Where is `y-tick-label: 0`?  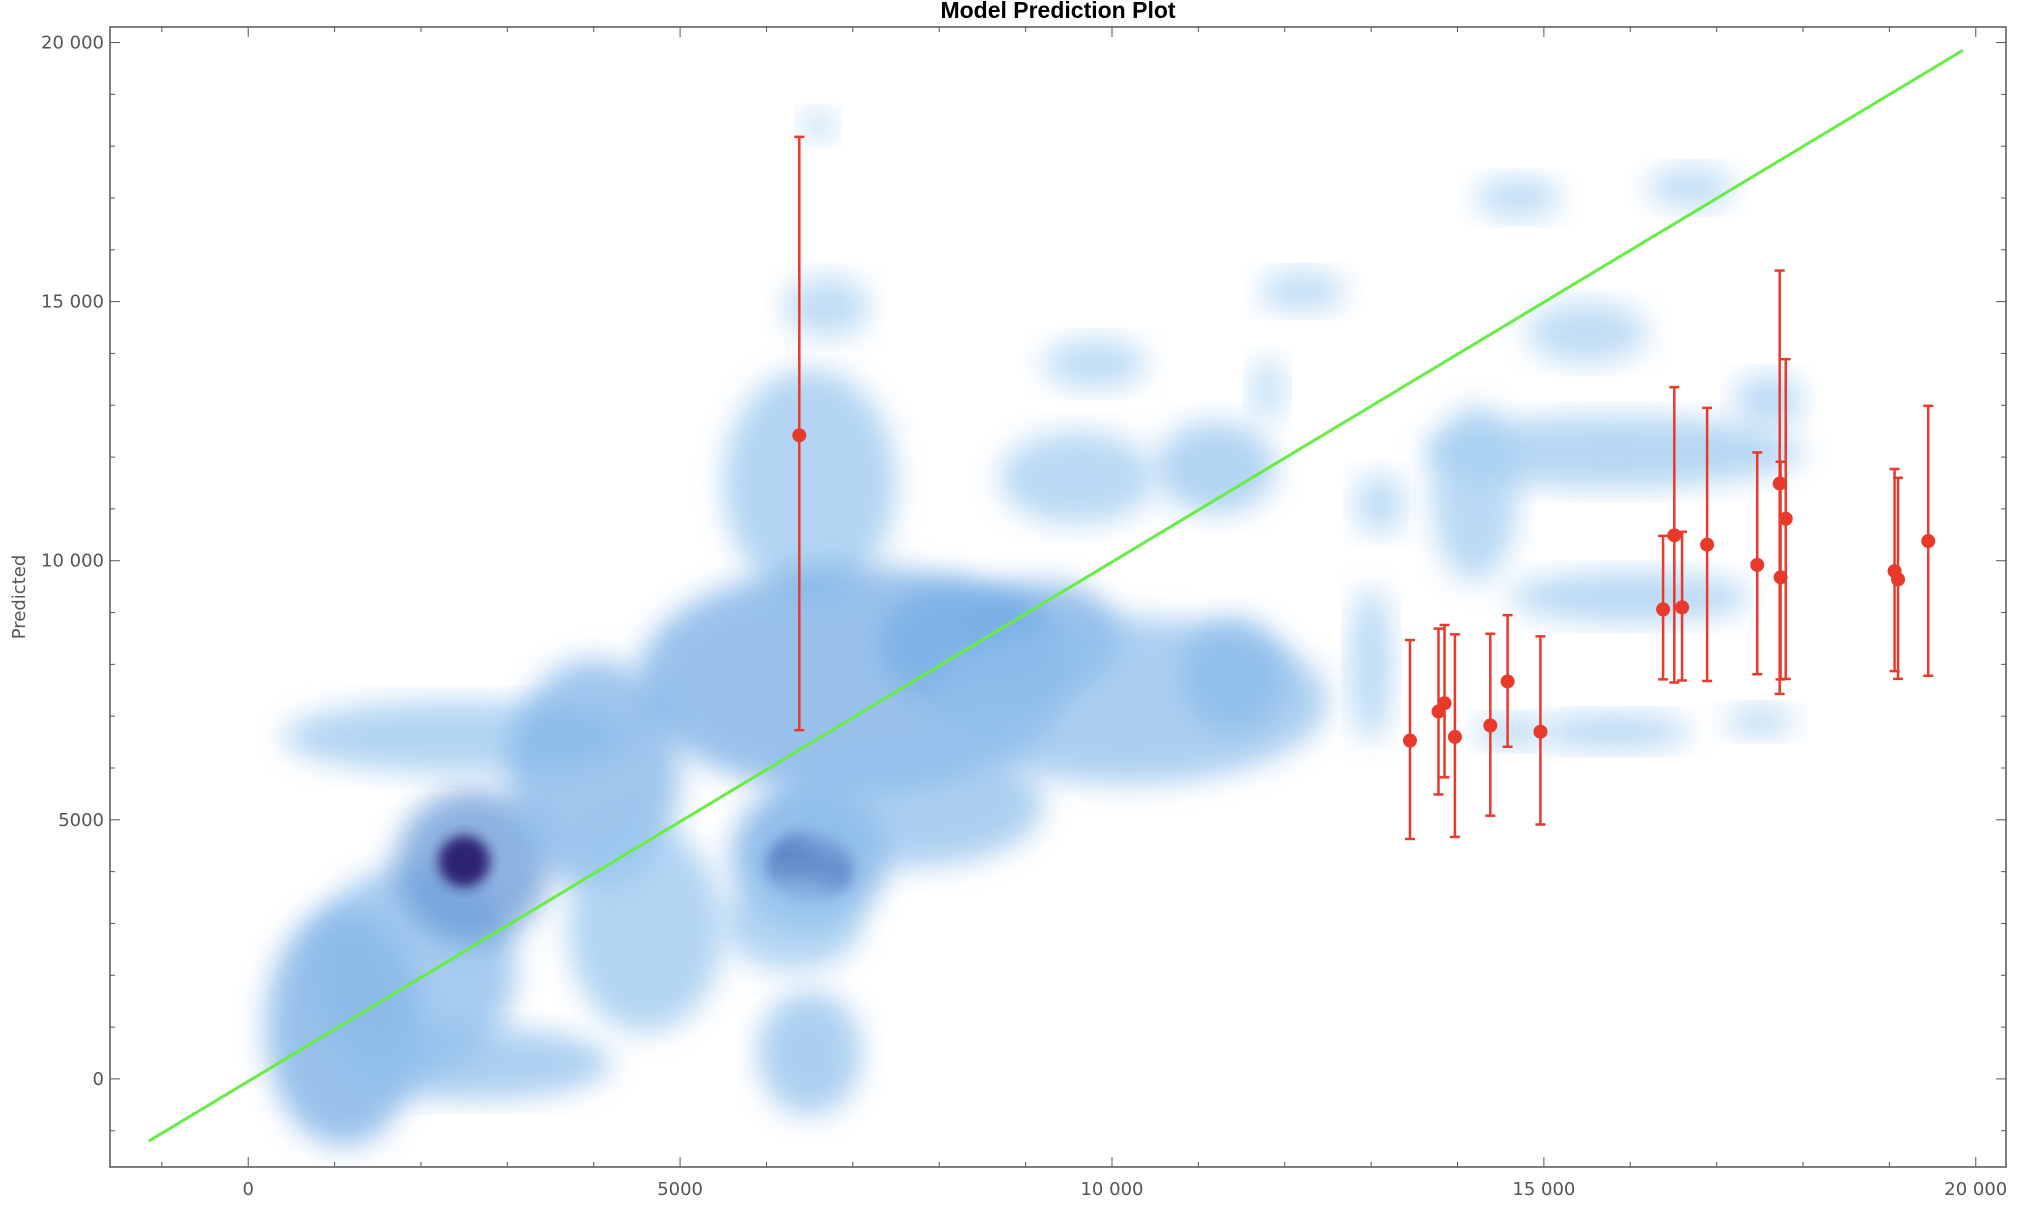 y-tick-label: 0 is located at coordinates (98, 1079).